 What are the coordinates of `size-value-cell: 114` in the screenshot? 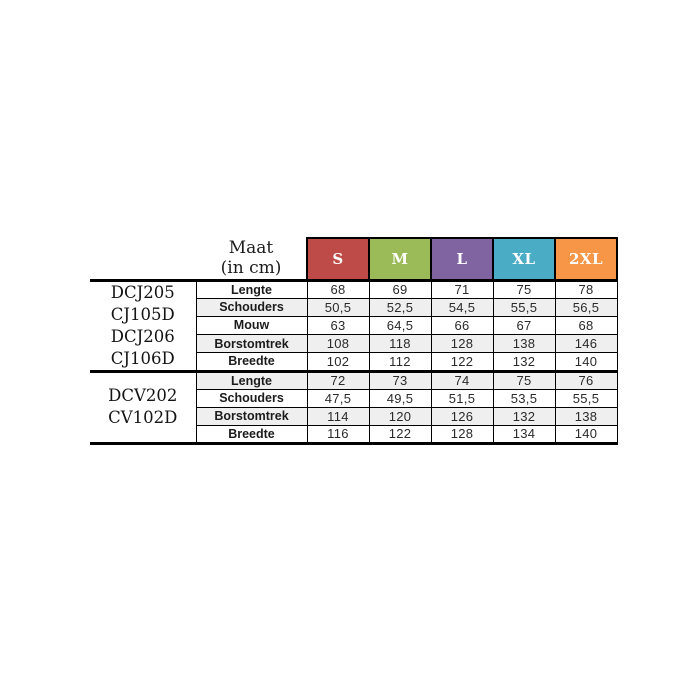 It's located at (338, 416).